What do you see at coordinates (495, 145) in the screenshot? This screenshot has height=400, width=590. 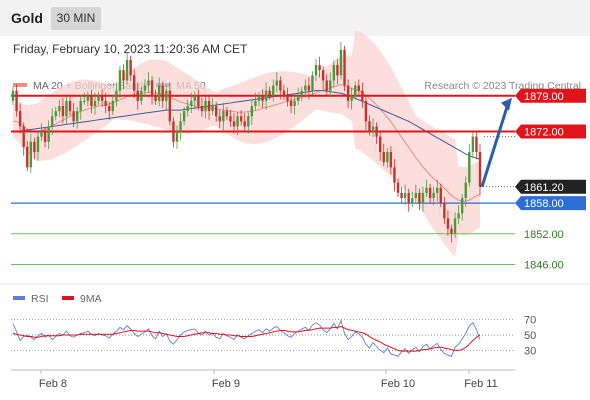 I see `forecast-arrow` at bounding box center [495, 145].